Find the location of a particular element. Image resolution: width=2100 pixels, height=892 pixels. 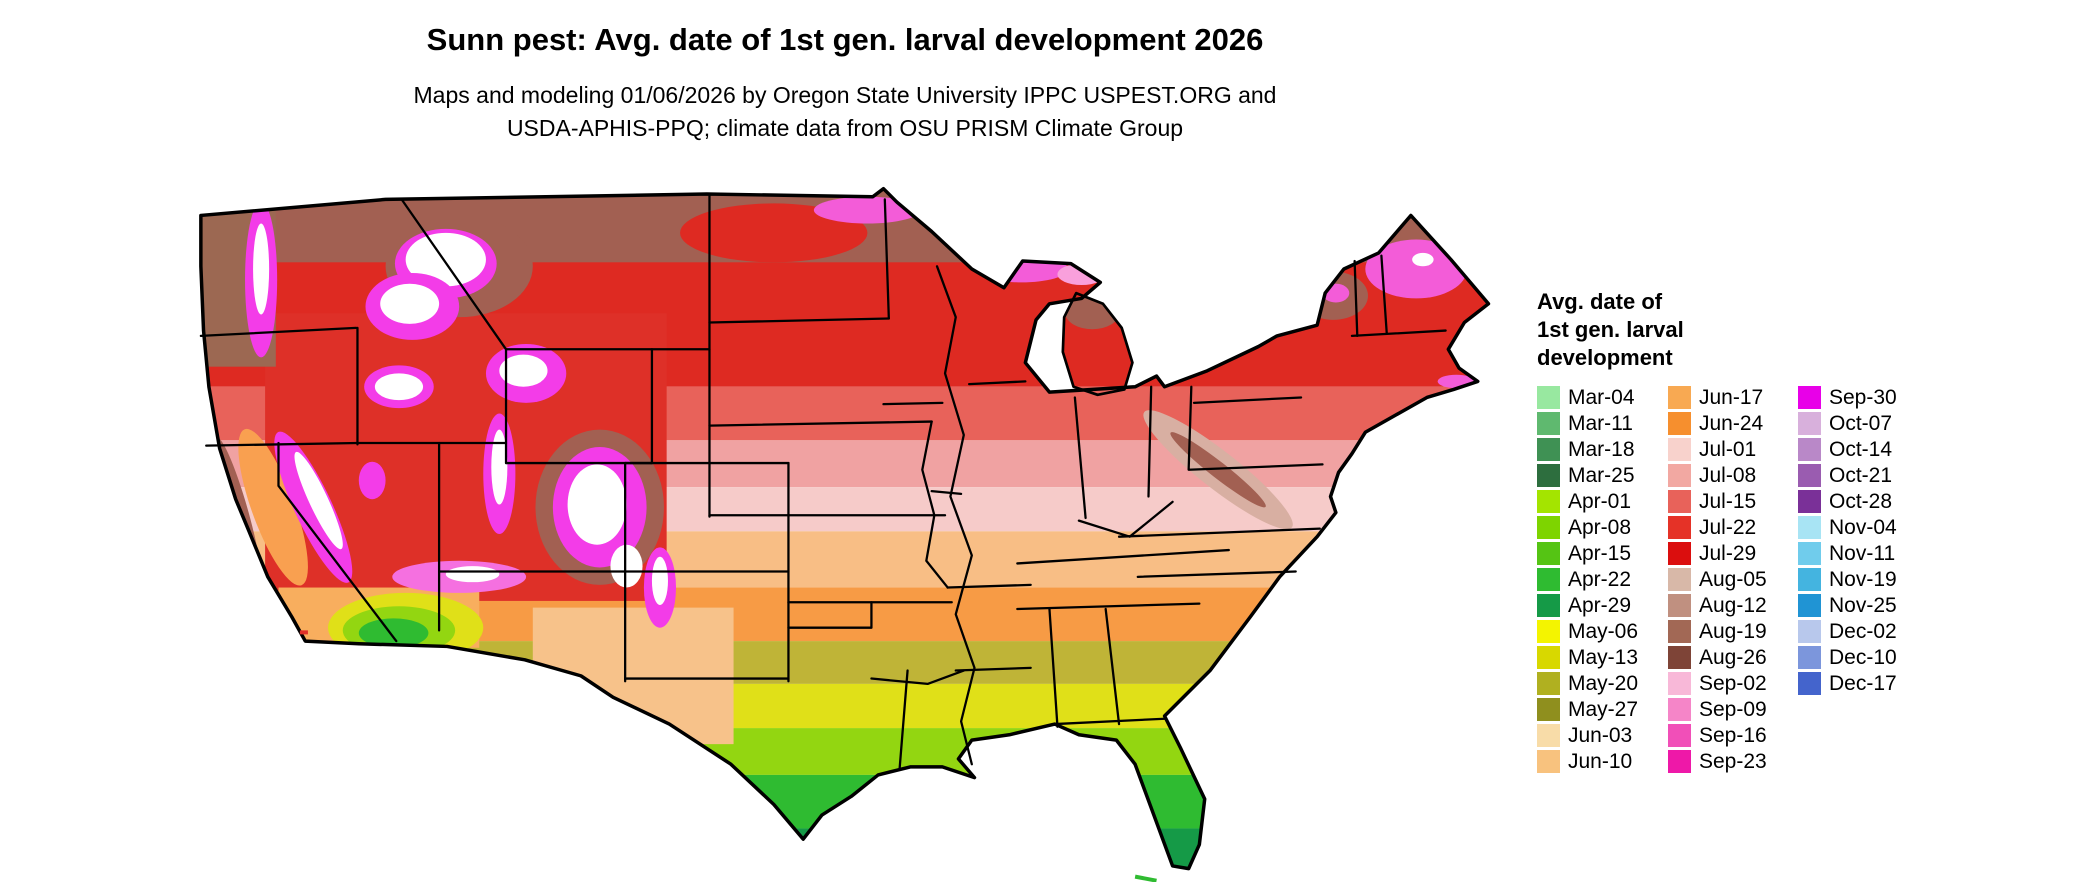

legend-entry: May-27 is located at coordinates (1602, 709).